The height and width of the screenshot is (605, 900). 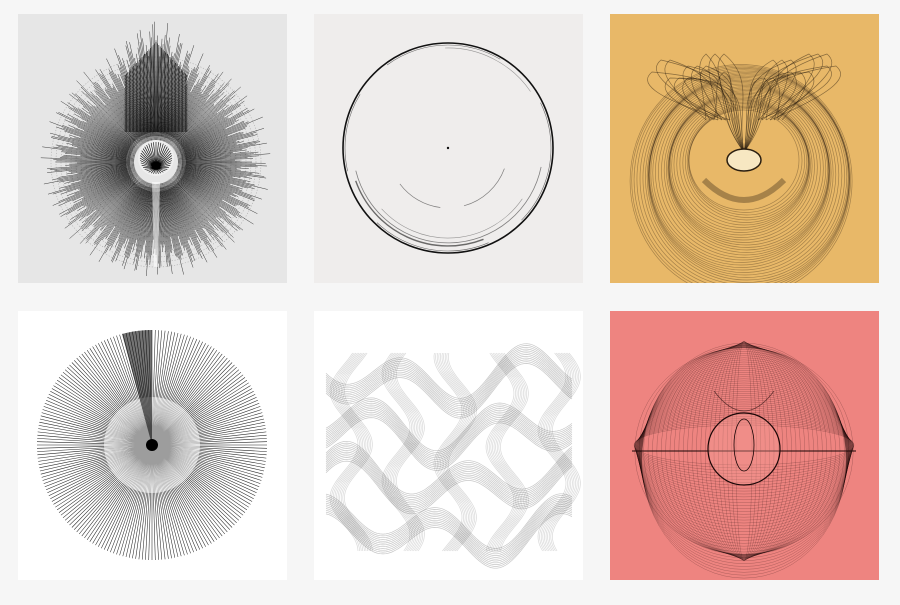 I want to click on artwork-tile-thin-ring, so click(x=448, y=148).